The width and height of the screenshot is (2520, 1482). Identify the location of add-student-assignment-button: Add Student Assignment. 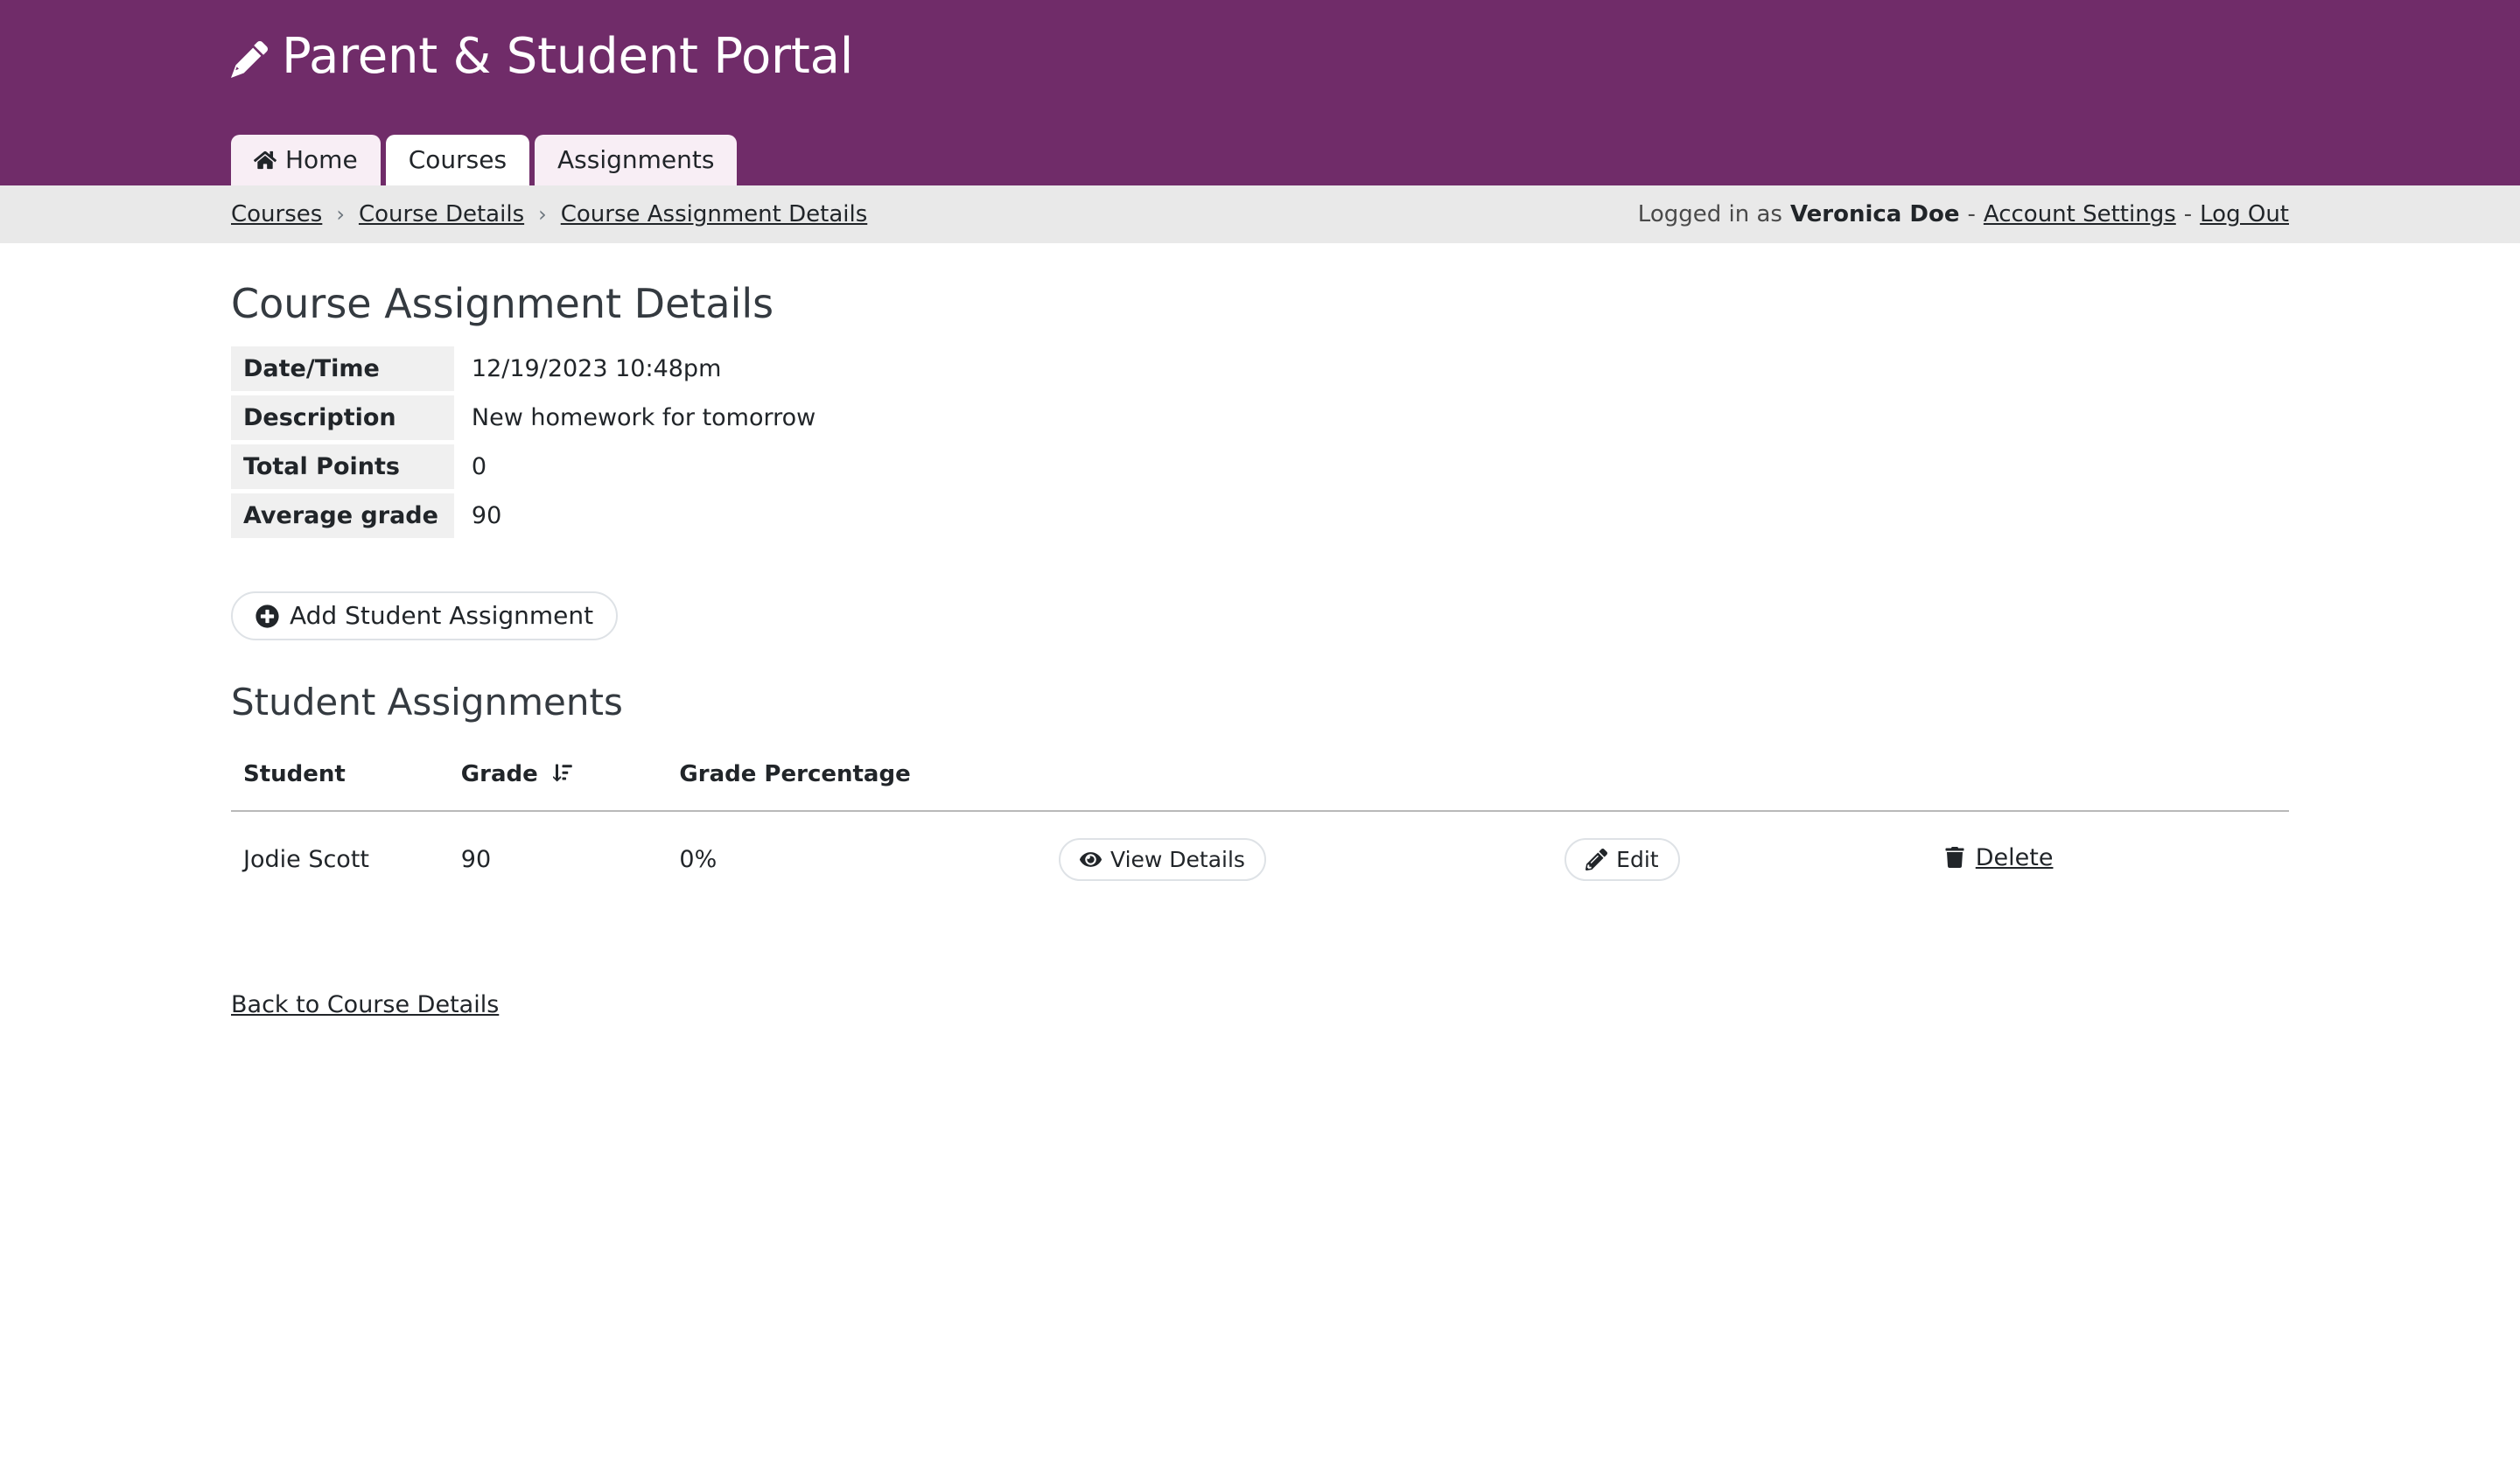
(425, 616).